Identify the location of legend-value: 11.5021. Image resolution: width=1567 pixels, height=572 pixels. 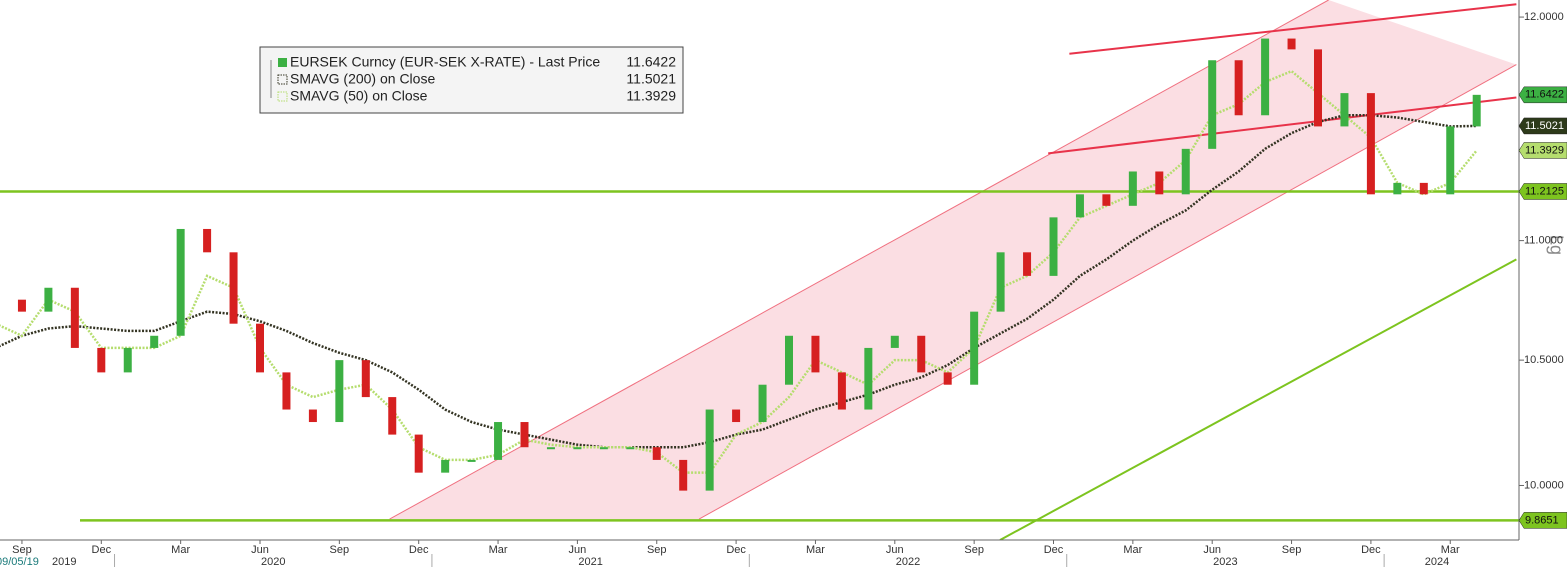
(651, 79).